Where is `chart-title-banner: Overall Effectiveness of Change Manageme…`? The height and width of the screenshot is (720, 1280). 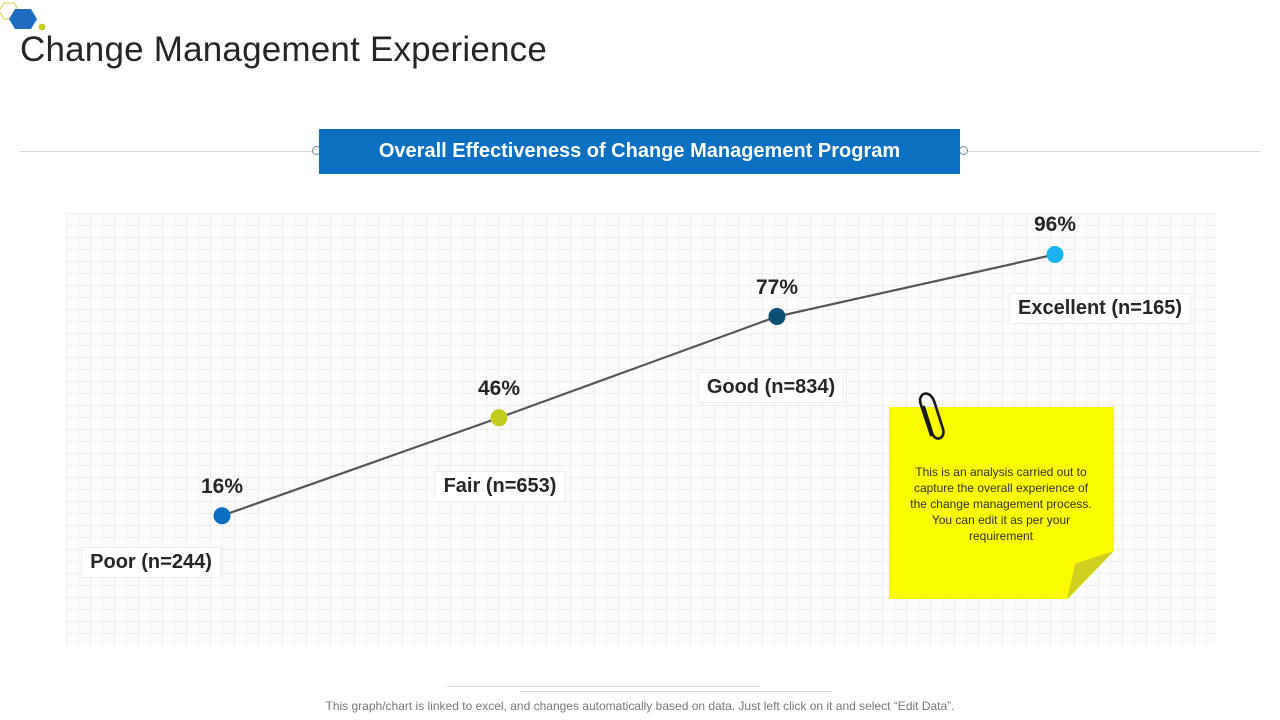 chart-title-banner: Overall Effectiveness of Change Manageme… is located at coordinates (639, 151).